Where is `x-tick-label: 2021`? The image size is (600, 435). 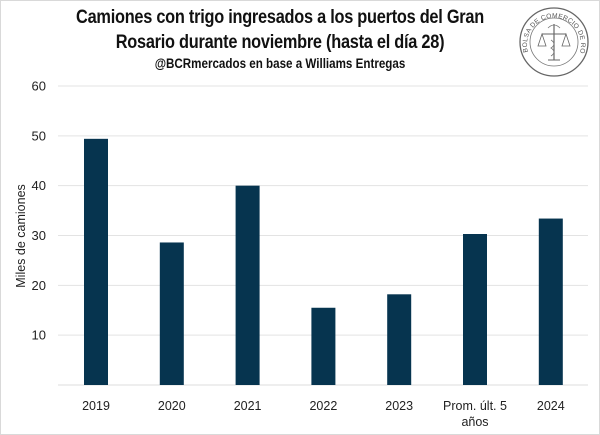 x-tick-label: 2021 is located at coordinates (248, 406).